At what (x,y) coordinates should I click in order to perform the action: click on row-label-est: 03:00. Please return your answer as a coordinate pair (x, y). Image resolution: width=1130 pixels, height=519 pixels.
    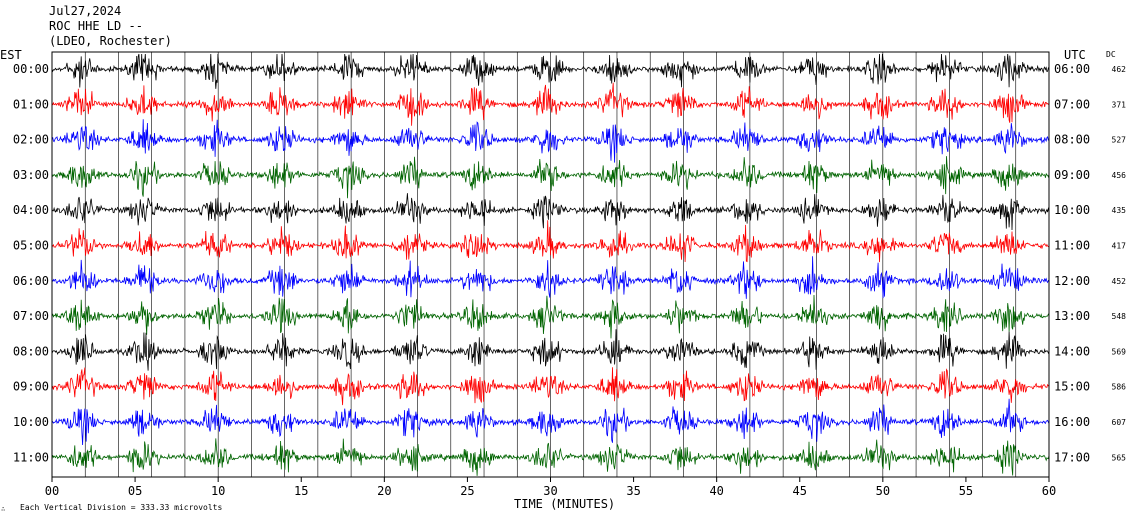
    Looking at the image, I should click on (31, 175).